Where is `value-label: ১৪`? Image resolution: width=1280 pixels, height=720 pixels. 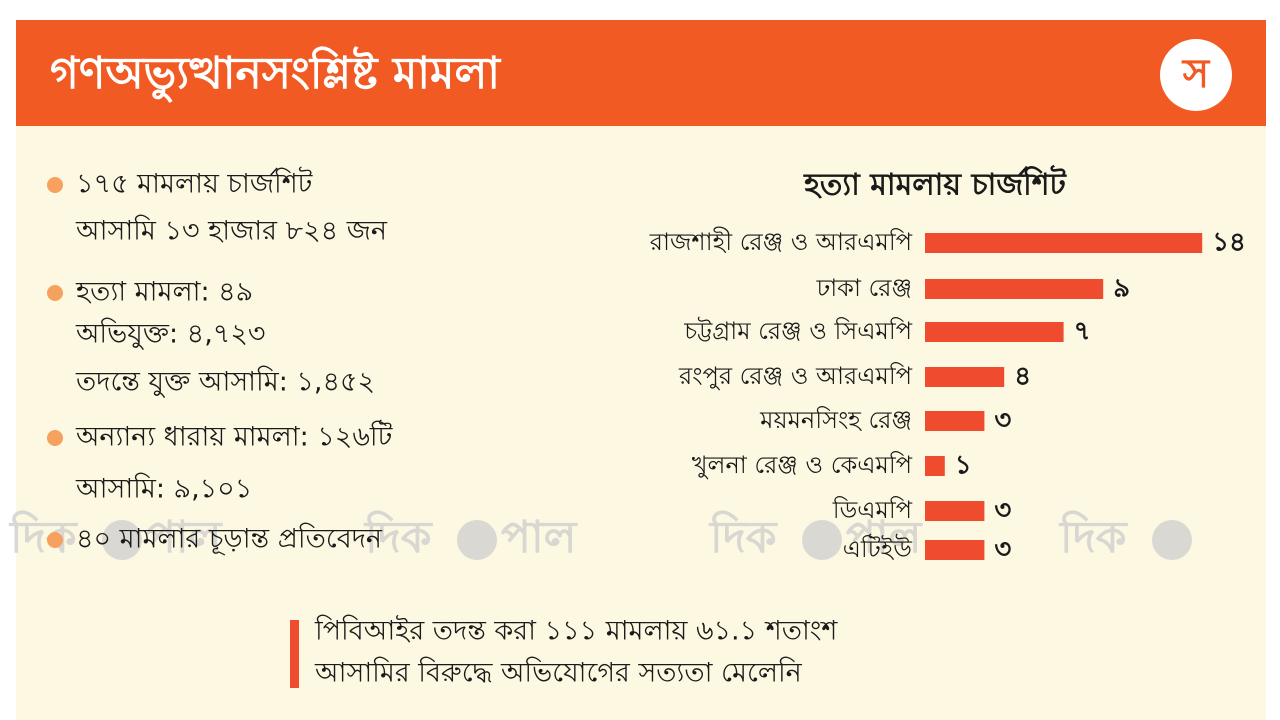
value-label: ১৪ is located at coordinates (1229, 243).